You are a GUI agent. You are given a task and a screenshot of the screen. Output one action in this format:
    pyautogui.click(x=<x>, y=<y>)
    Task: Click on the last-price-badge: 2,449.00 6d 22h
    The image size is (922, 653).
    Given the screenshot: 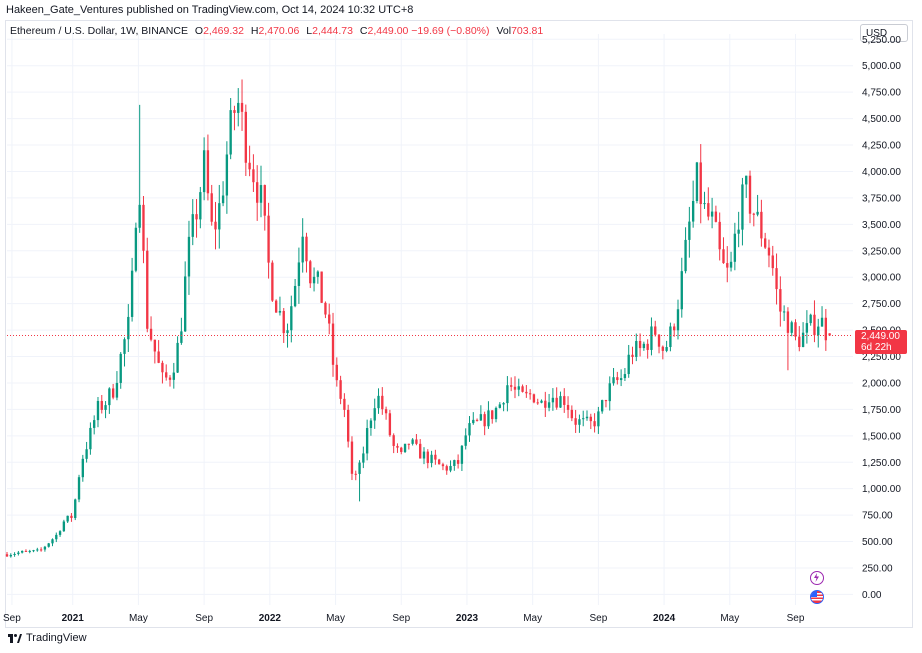 What is the action you would take?
    pyautogui.click(x=881, y=342)
    